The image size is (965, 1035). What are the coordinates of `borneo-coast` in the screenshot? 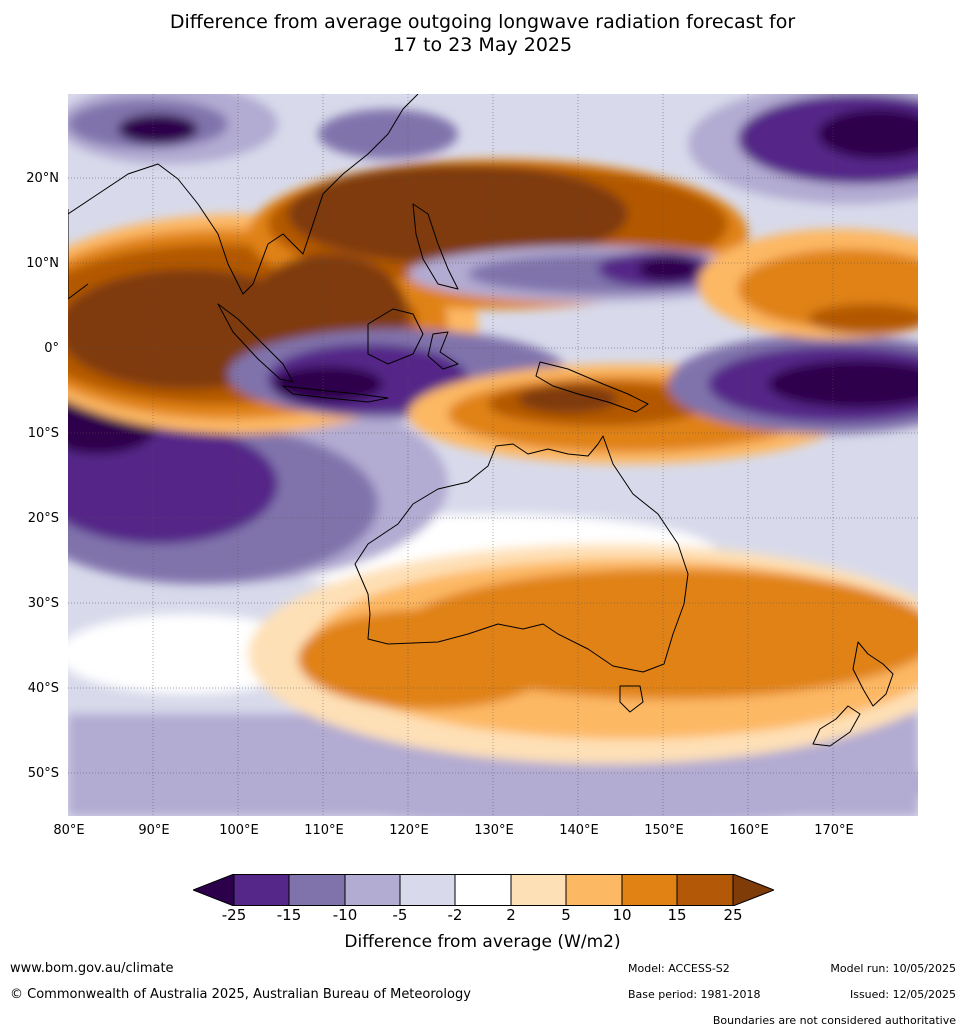 It's located at (395, 336).